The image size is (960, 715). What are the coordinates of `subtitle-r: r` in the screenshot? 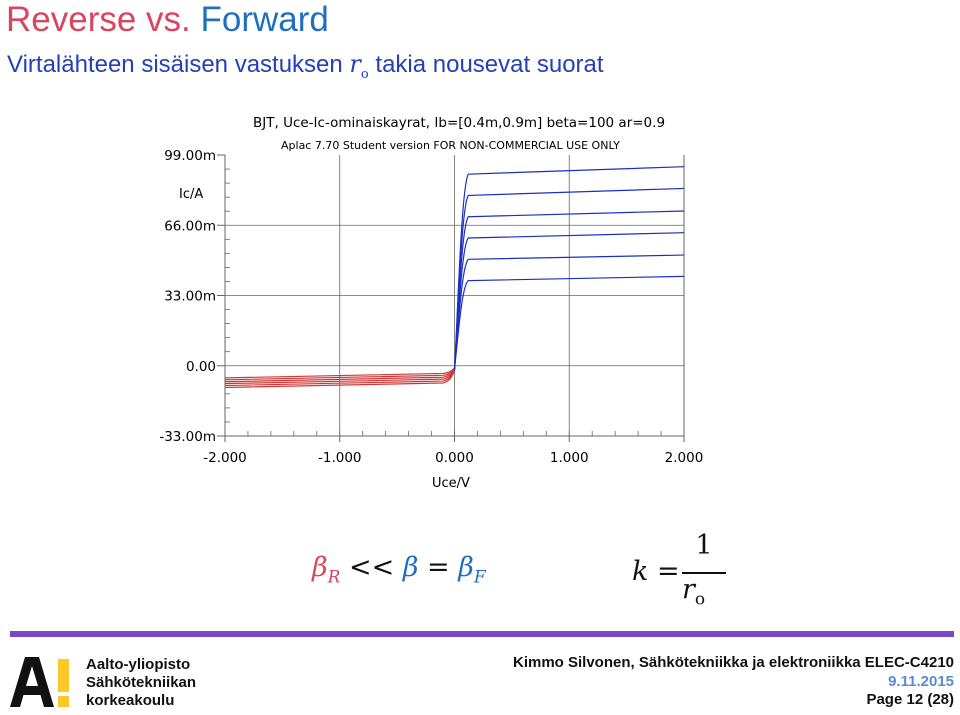 It's located at (355, 64).